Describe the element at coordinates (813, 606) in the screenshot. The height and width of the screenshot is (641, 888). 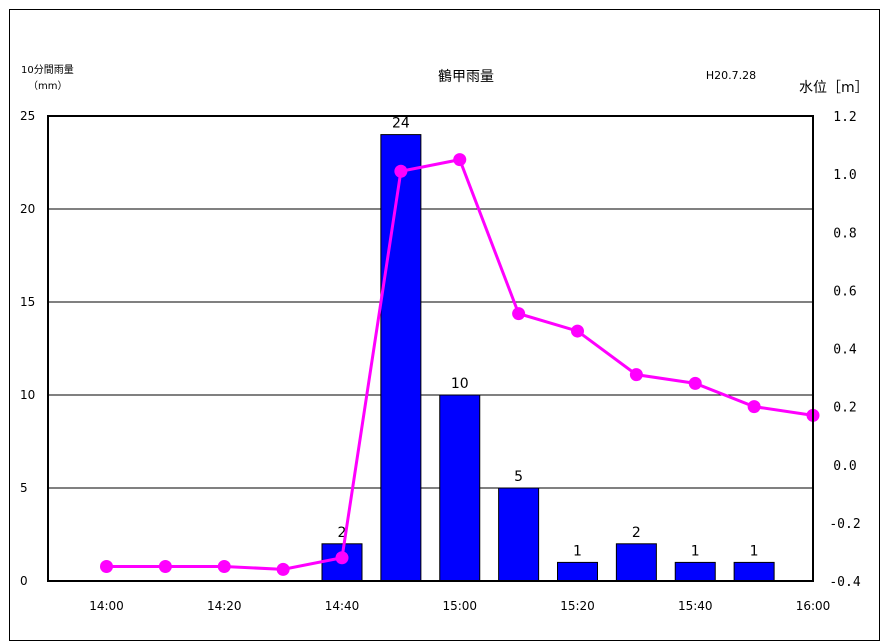
I see `x-tick-1600: 16:00` at that location.